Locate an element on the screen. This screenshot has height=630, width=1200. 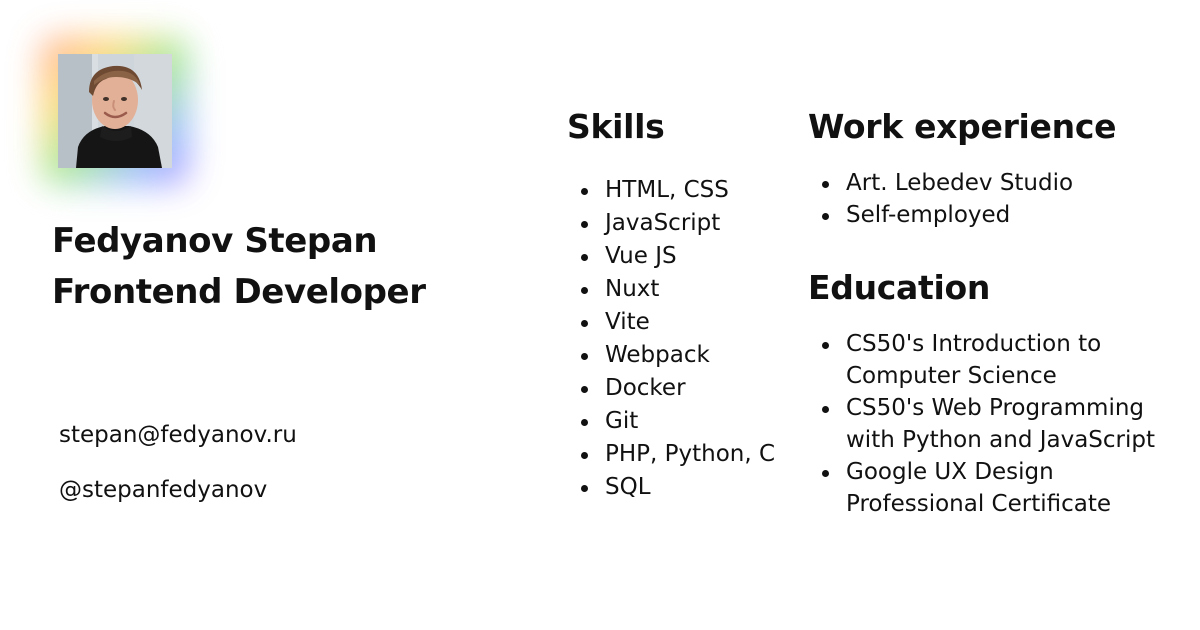
work-experience-list: Art. Lebedev Studio Self-employed is located at coordinates (998, 199).